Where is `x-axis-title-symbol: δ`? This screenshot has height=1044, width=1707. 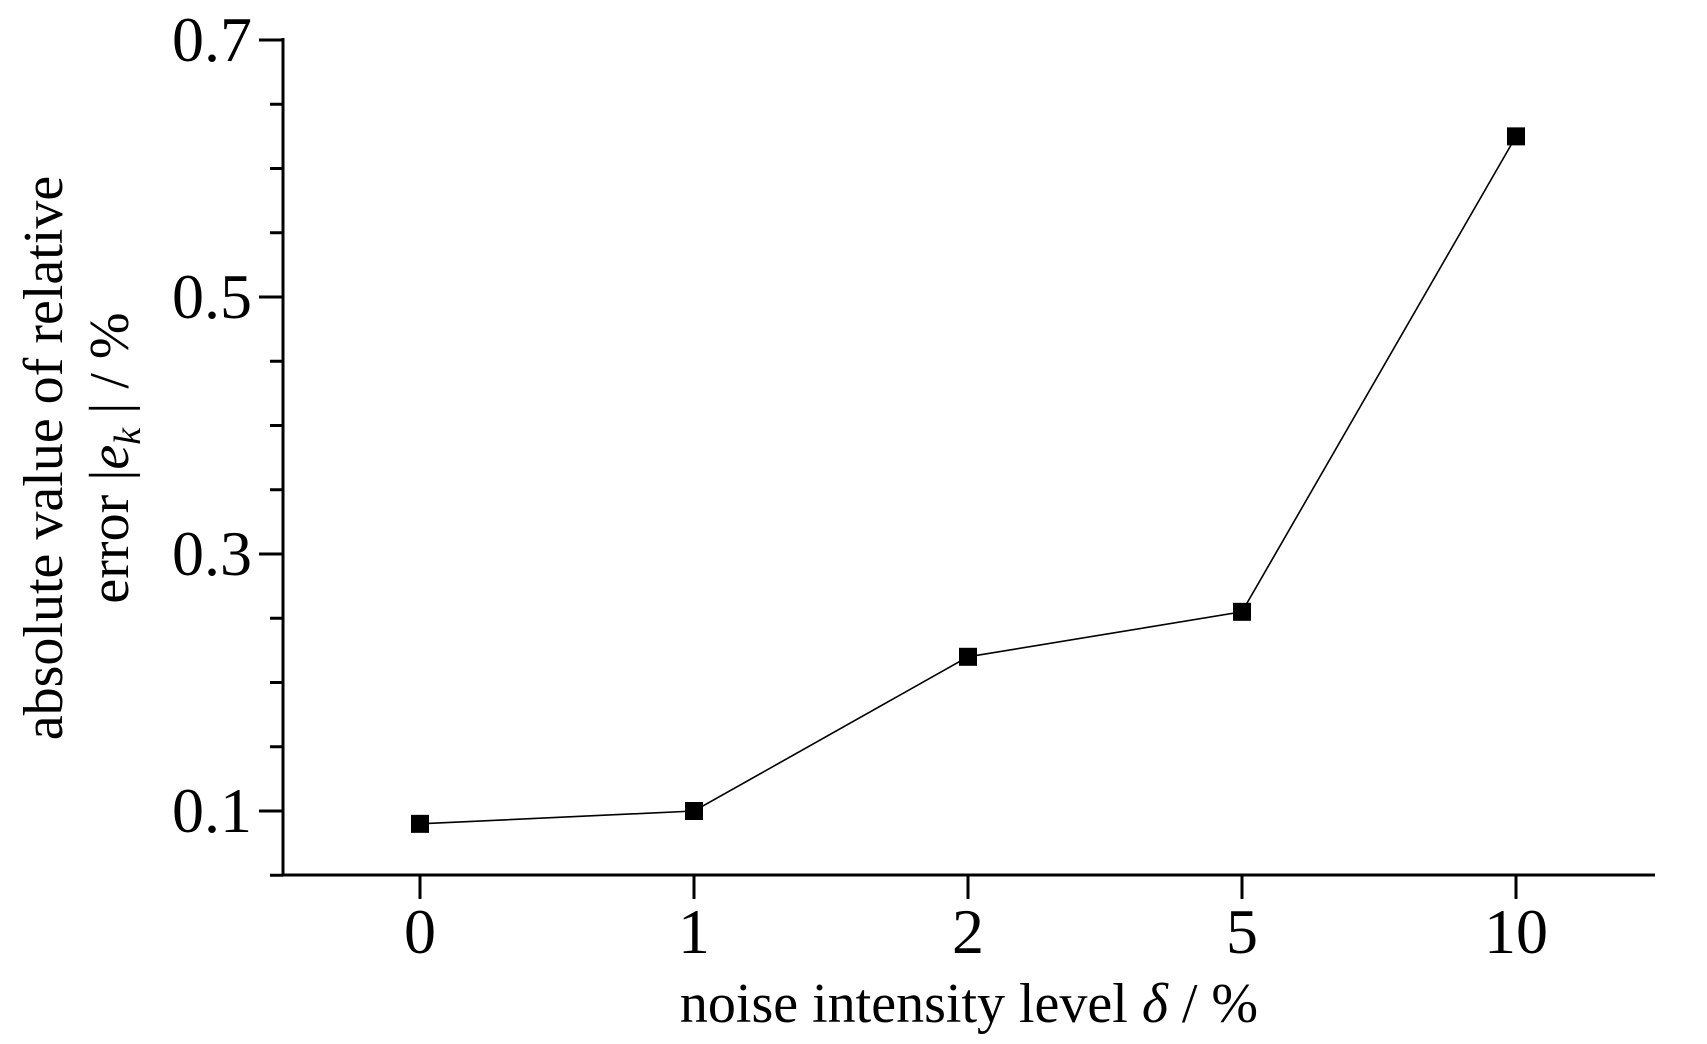 x-axis-title-symbol: δ is located at coordinates (1155, 1004).